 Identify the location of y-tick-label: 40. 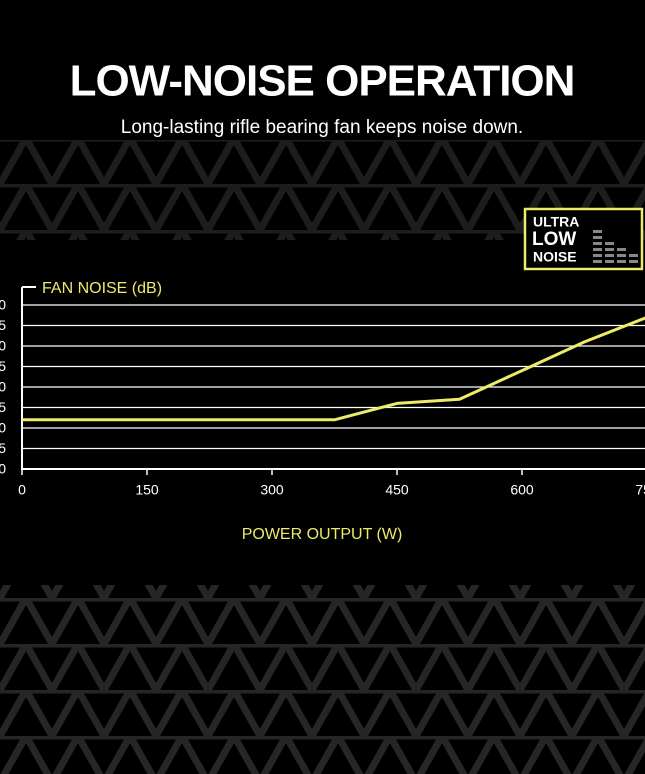
(3, 305).